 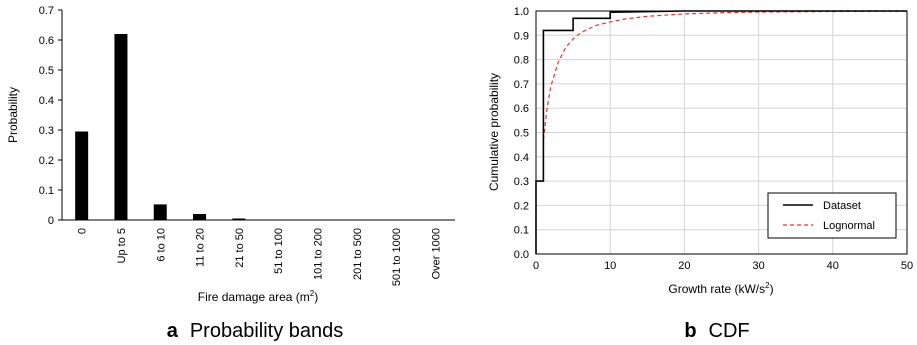 What do you see at coordinates (436, 253) in the screenshot?
I see `panel-a-xtick-label: Over 1000` at bounding box center [436, 253].